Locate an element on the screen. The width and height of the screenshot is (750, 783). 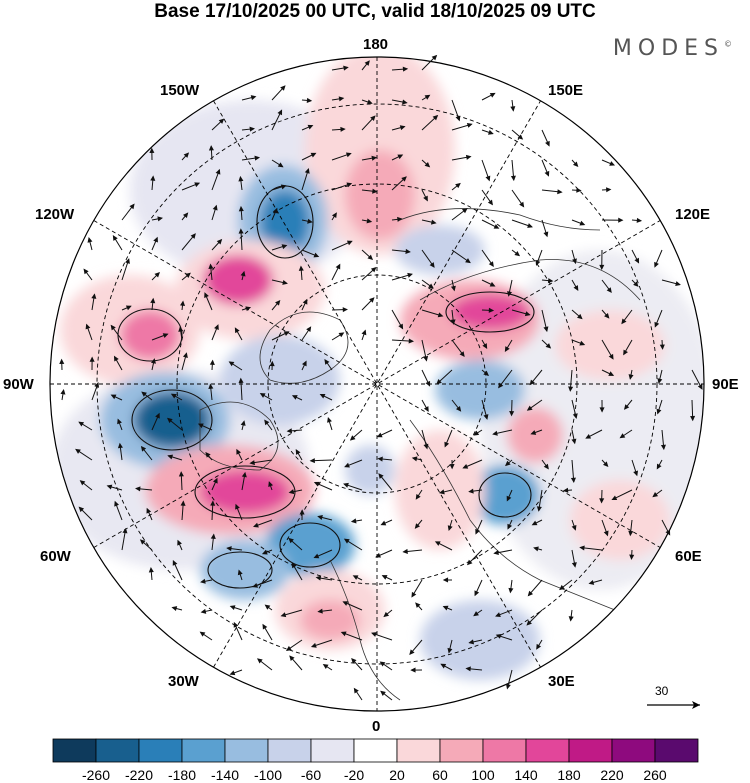
reference-vector-label: 30 is located at coordinates (662, 691).